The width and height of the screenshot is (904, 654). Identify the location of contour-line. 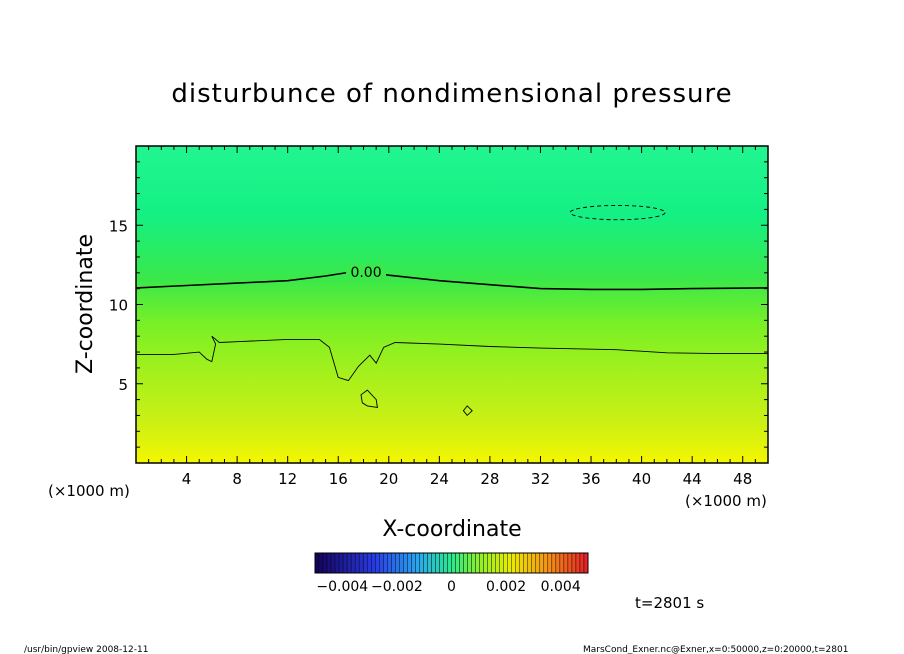
(452, 358).